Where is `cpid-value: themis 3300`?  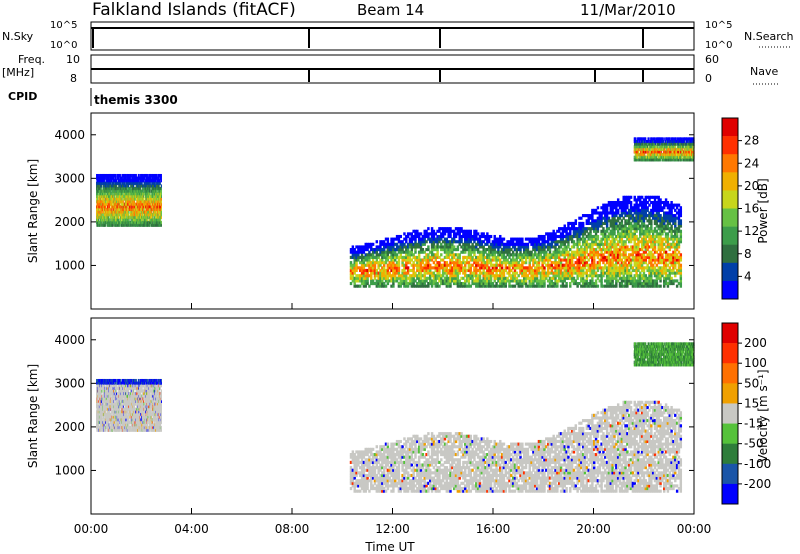
cpid-value: themis 3300 is located at coordinates (136, 100).